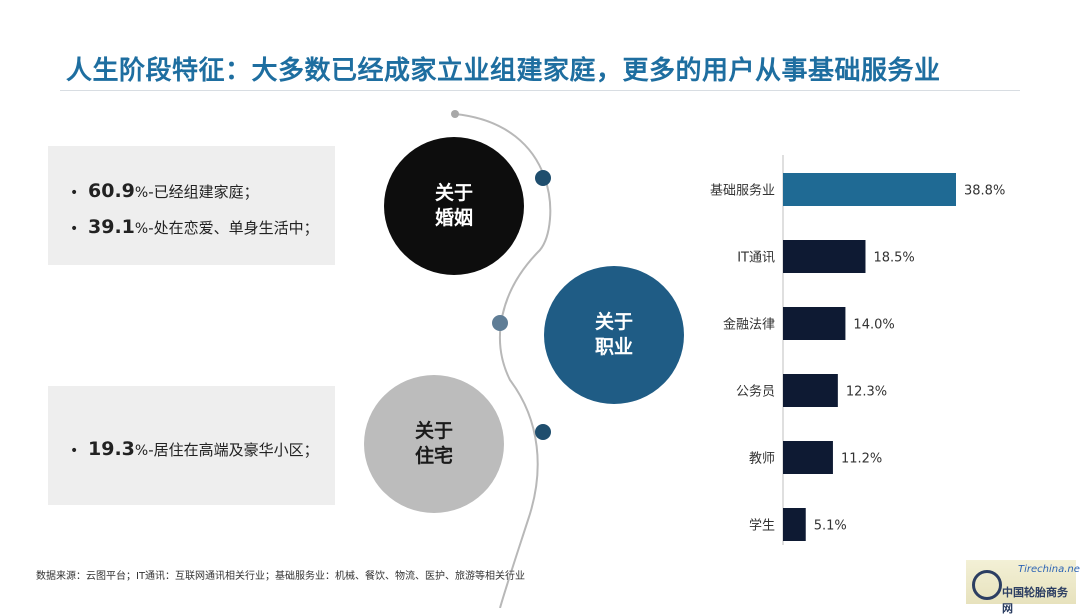 Image resolution: width=1080 pixels, height=616 pixels. I want to click on housing-connector-dot, so click(543, 432).